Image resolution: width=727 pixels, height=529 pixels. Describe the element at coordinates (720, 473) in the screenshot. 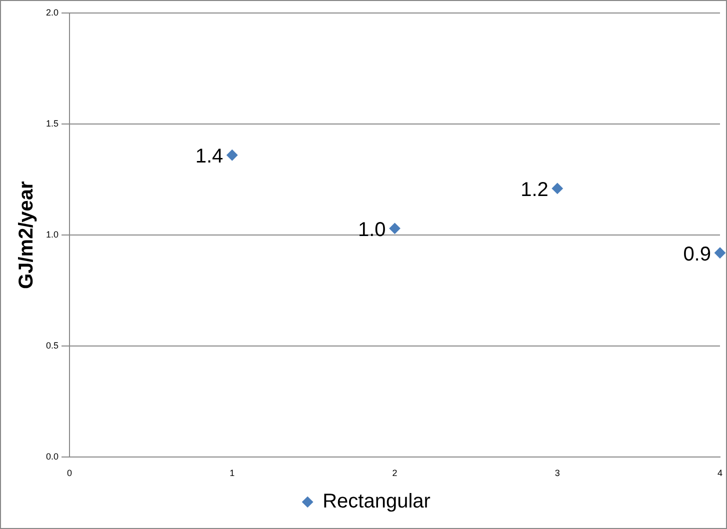

I see `x-tick-label: 4` at that location.